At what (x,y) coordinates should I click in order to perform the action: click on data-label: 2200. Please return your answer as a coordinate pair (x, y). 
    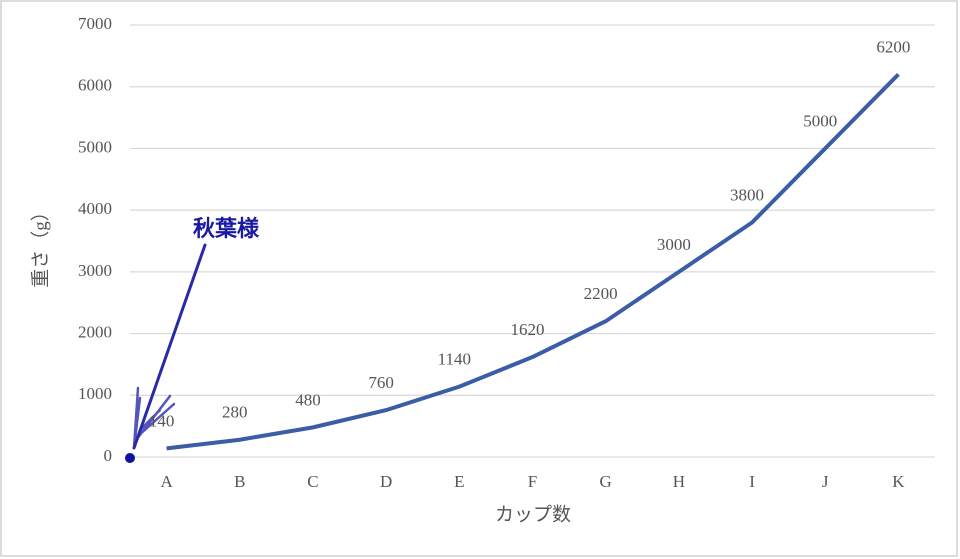
    Looking at the image, I should click on (601, 293).